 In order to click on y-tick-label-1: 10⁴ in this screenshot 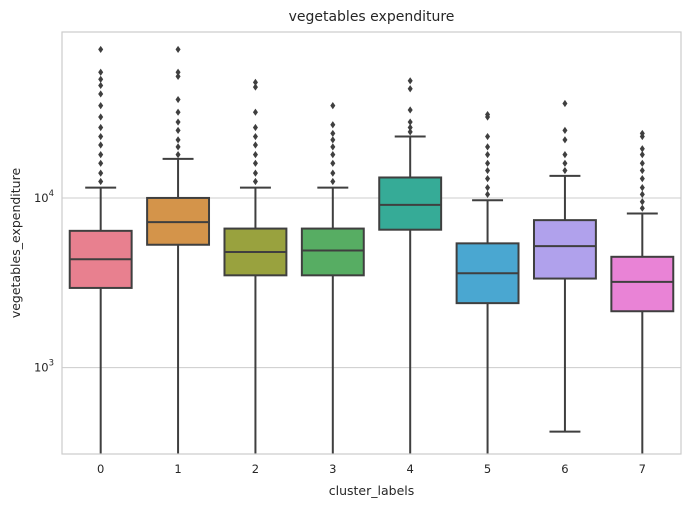, I will do `click(44, 197)`.